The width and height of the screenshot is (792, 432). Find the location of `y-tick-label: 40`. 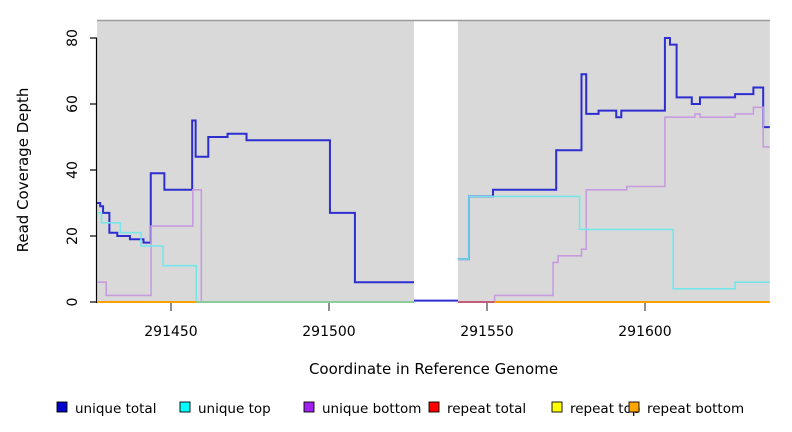

y-tick-label: 40 is located at coordinates (73, 170).